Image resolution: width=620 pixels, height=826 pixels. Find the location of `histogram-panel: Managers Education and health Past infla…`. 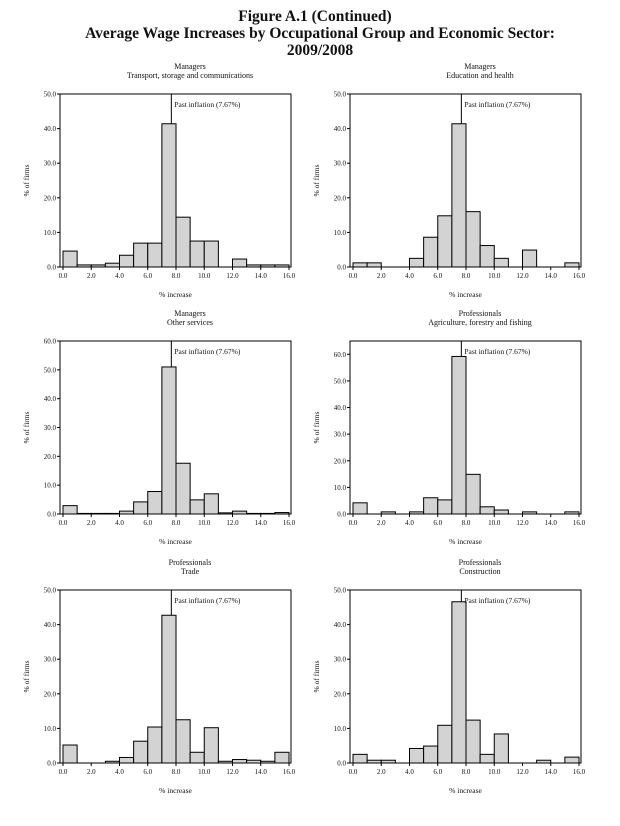

histogram-panel: Managers Education and health Past infla… is located at coordinates (440, 187).